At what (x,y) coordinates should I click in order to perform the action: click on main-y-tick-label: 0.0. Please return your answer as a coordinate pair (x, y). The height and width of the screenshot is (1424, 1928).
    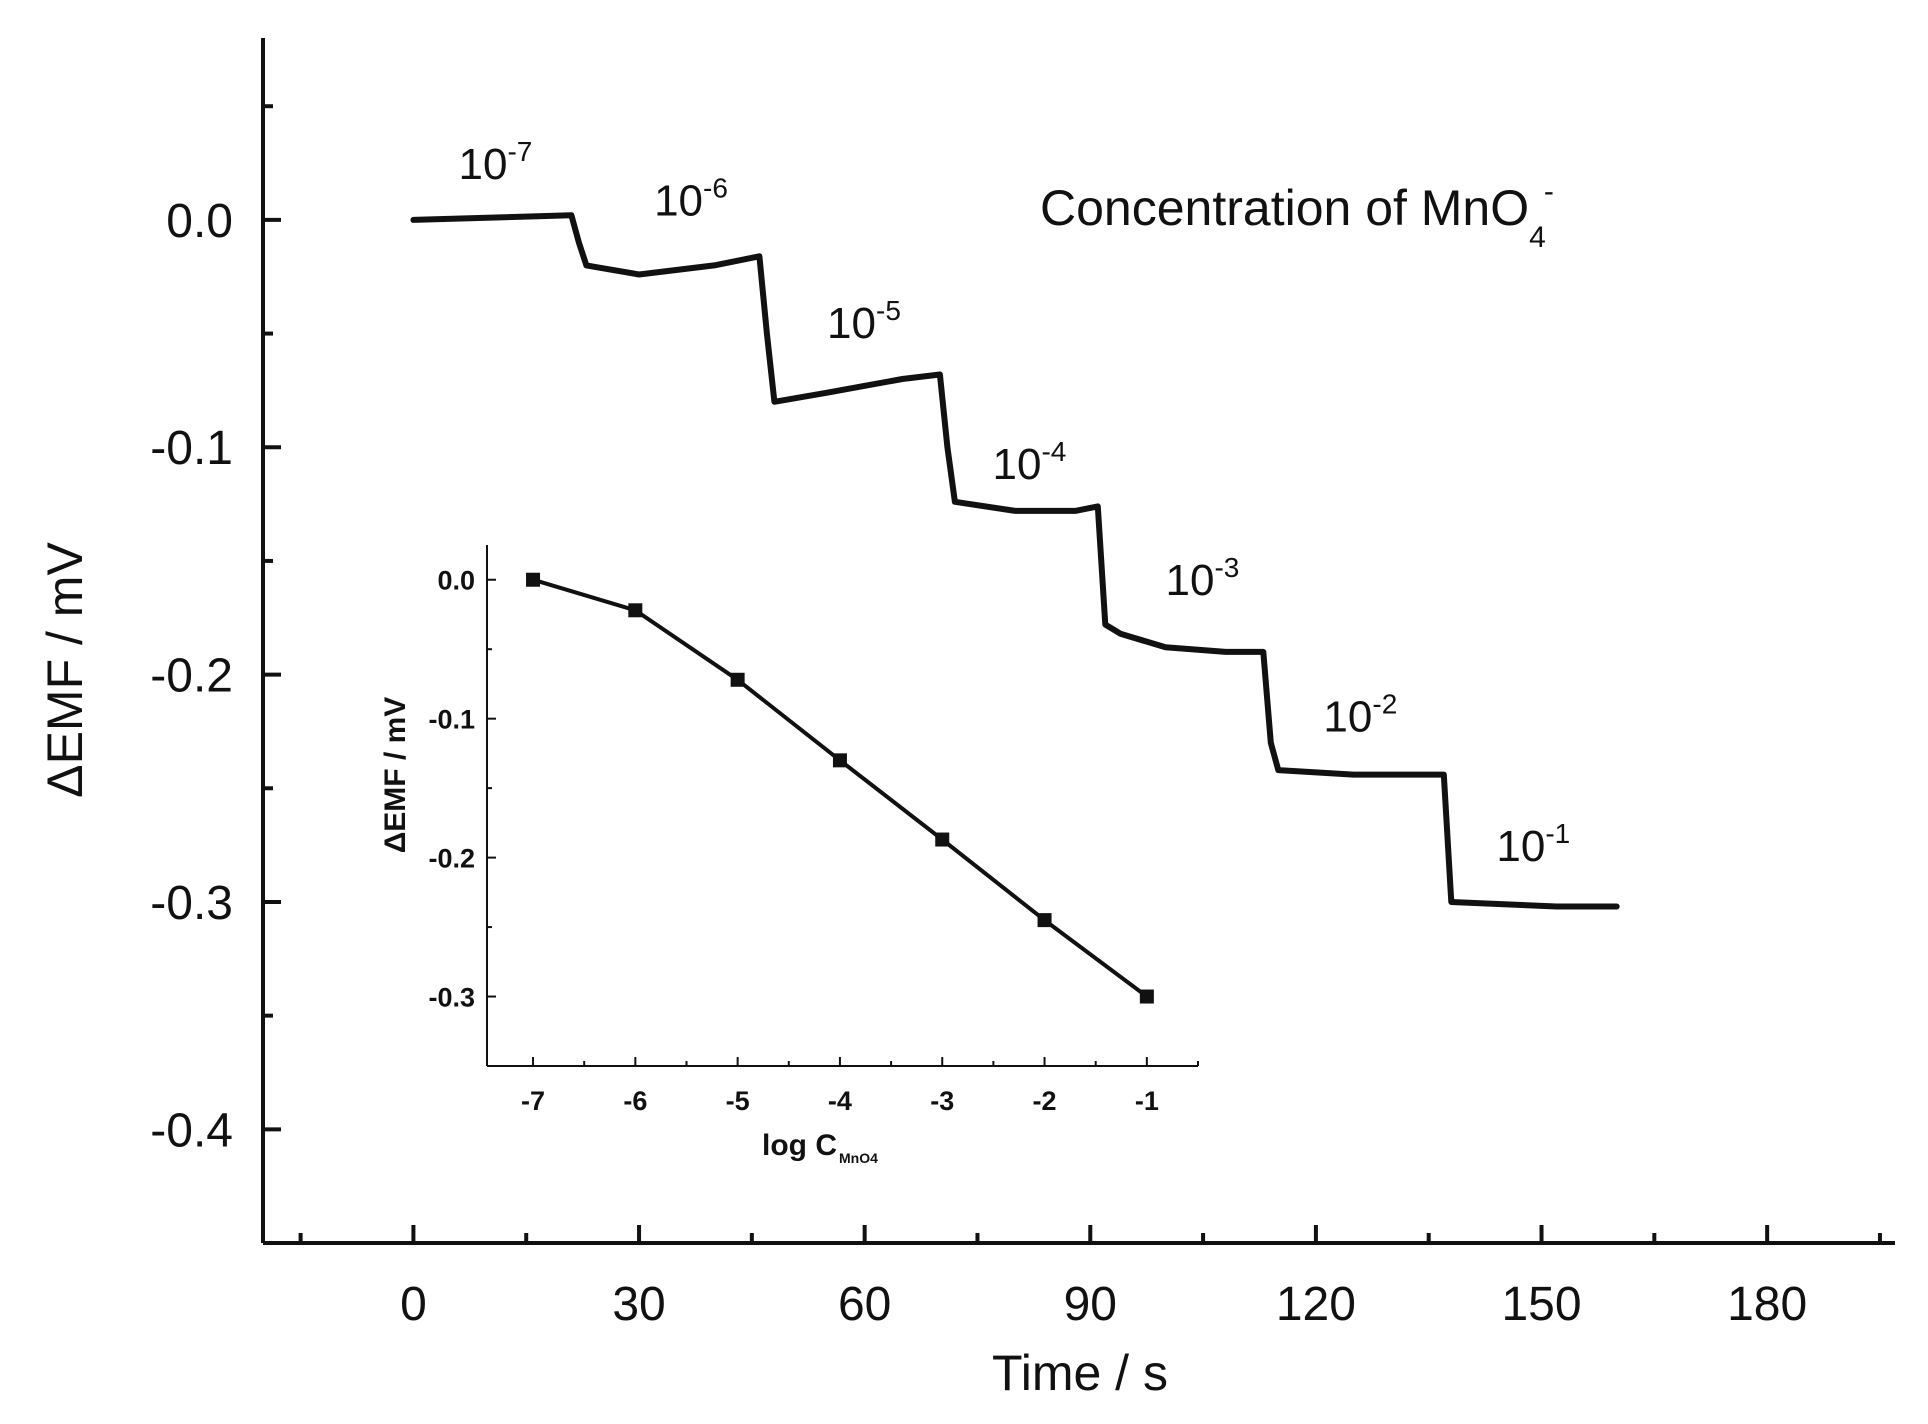
    Looking at the image, I should click on (199, 221).